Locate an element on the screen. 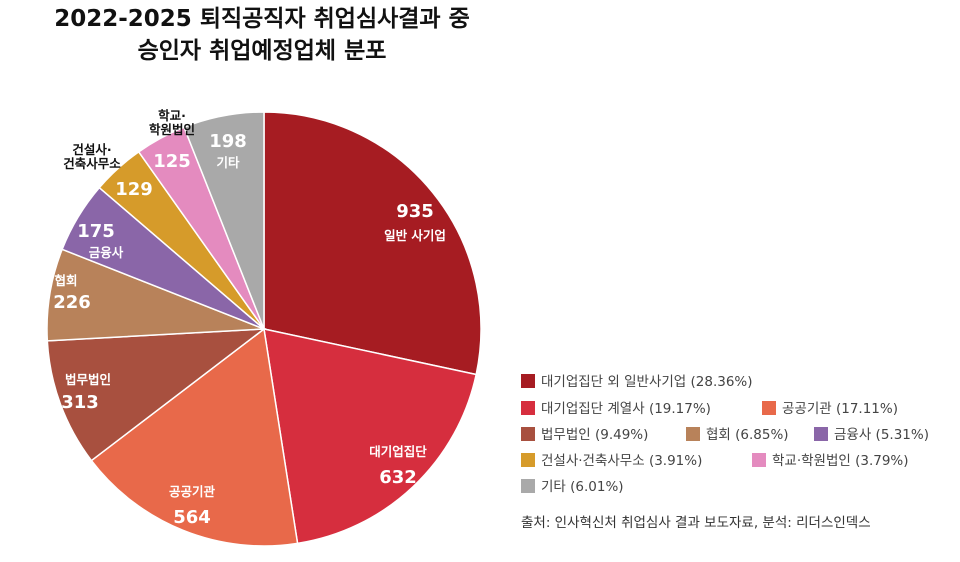 This screenshot has width=960, height=562. legend-label: 법무법인 (9.49%) is located at coordinates (594, 435).